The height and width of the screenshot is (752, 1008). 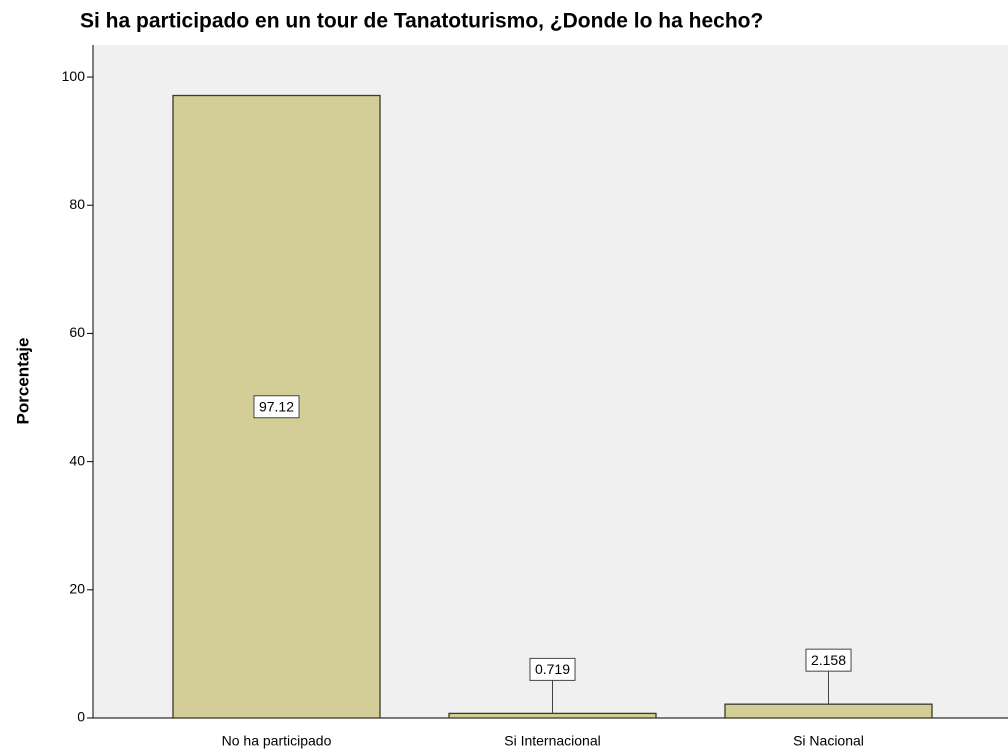 What do you see at coordinates (552, 741) in the screenshot?
I see `x-tick-label: Si Internacional` at bounding box center [552, 741].